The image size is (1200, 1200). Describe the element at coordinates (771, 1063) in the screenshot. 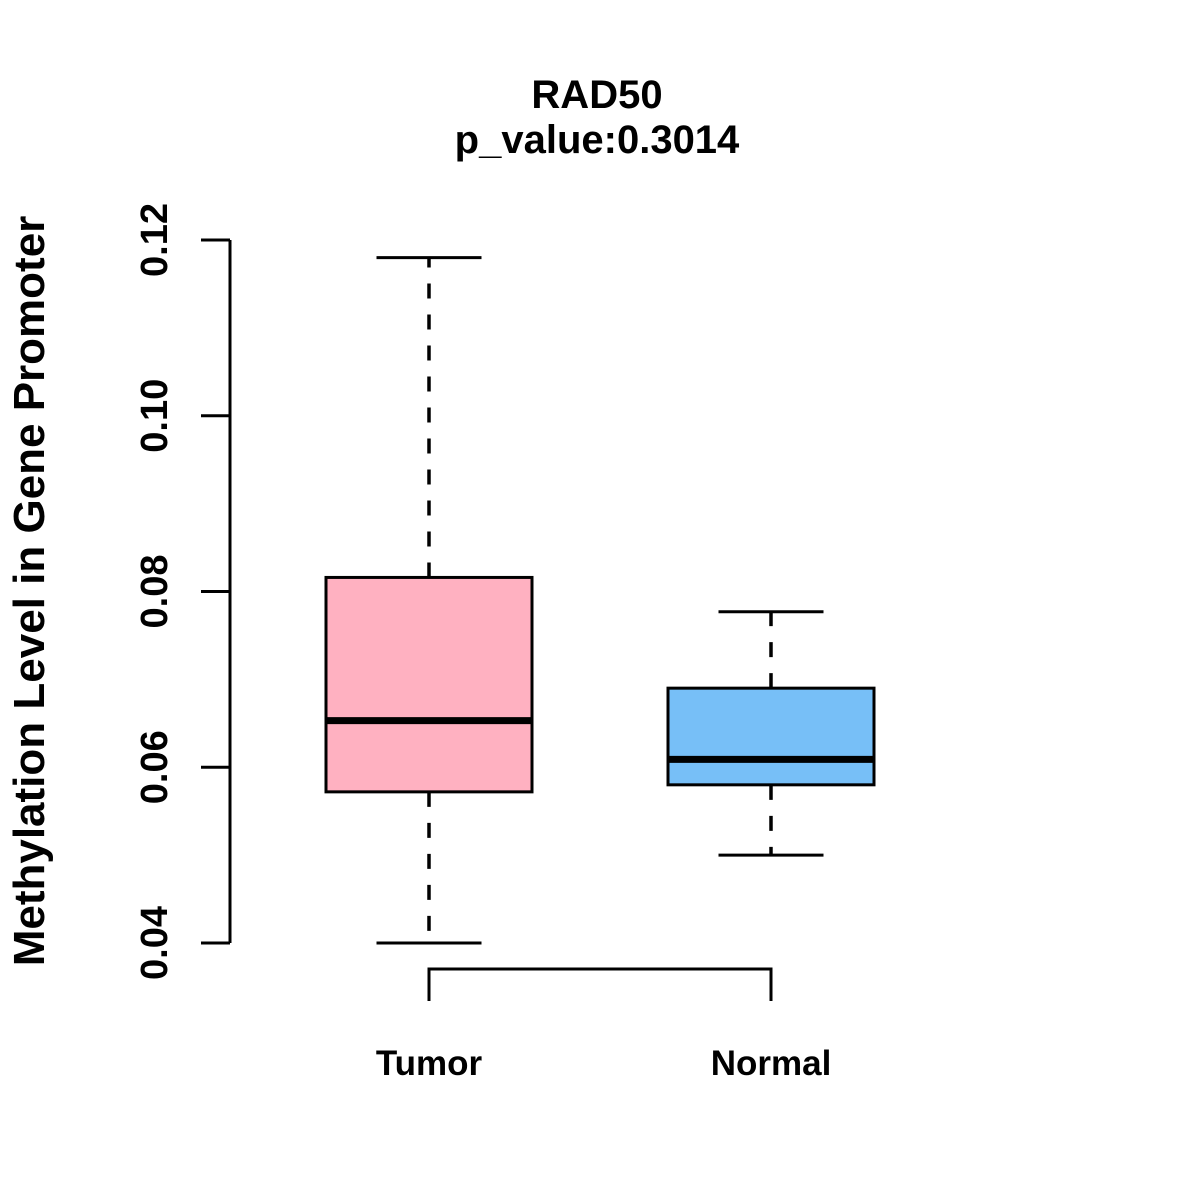

I see `x-group-label-normal: Normal` at that location.